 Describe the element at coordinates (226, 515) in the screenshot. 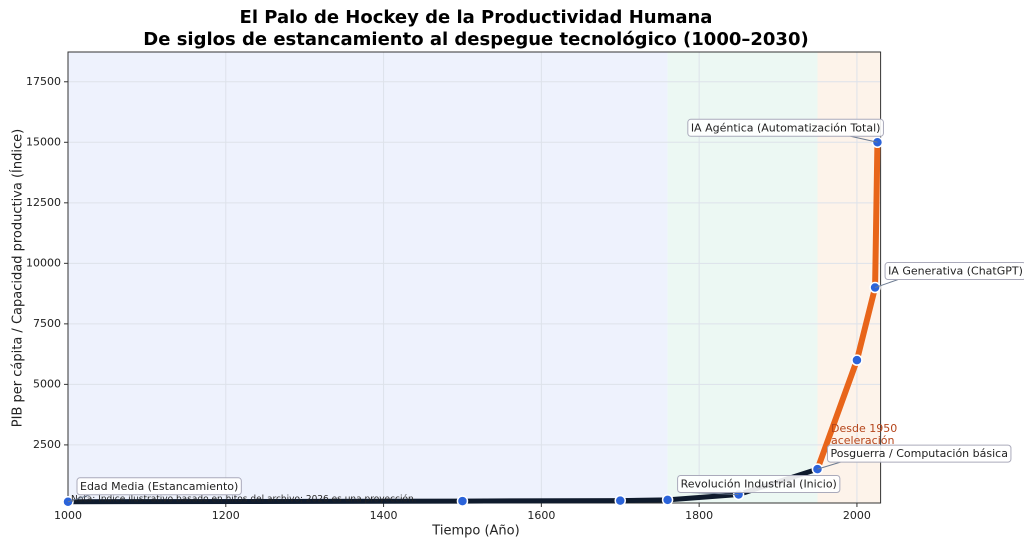

I see `x-tick-label: 1200` at that location.